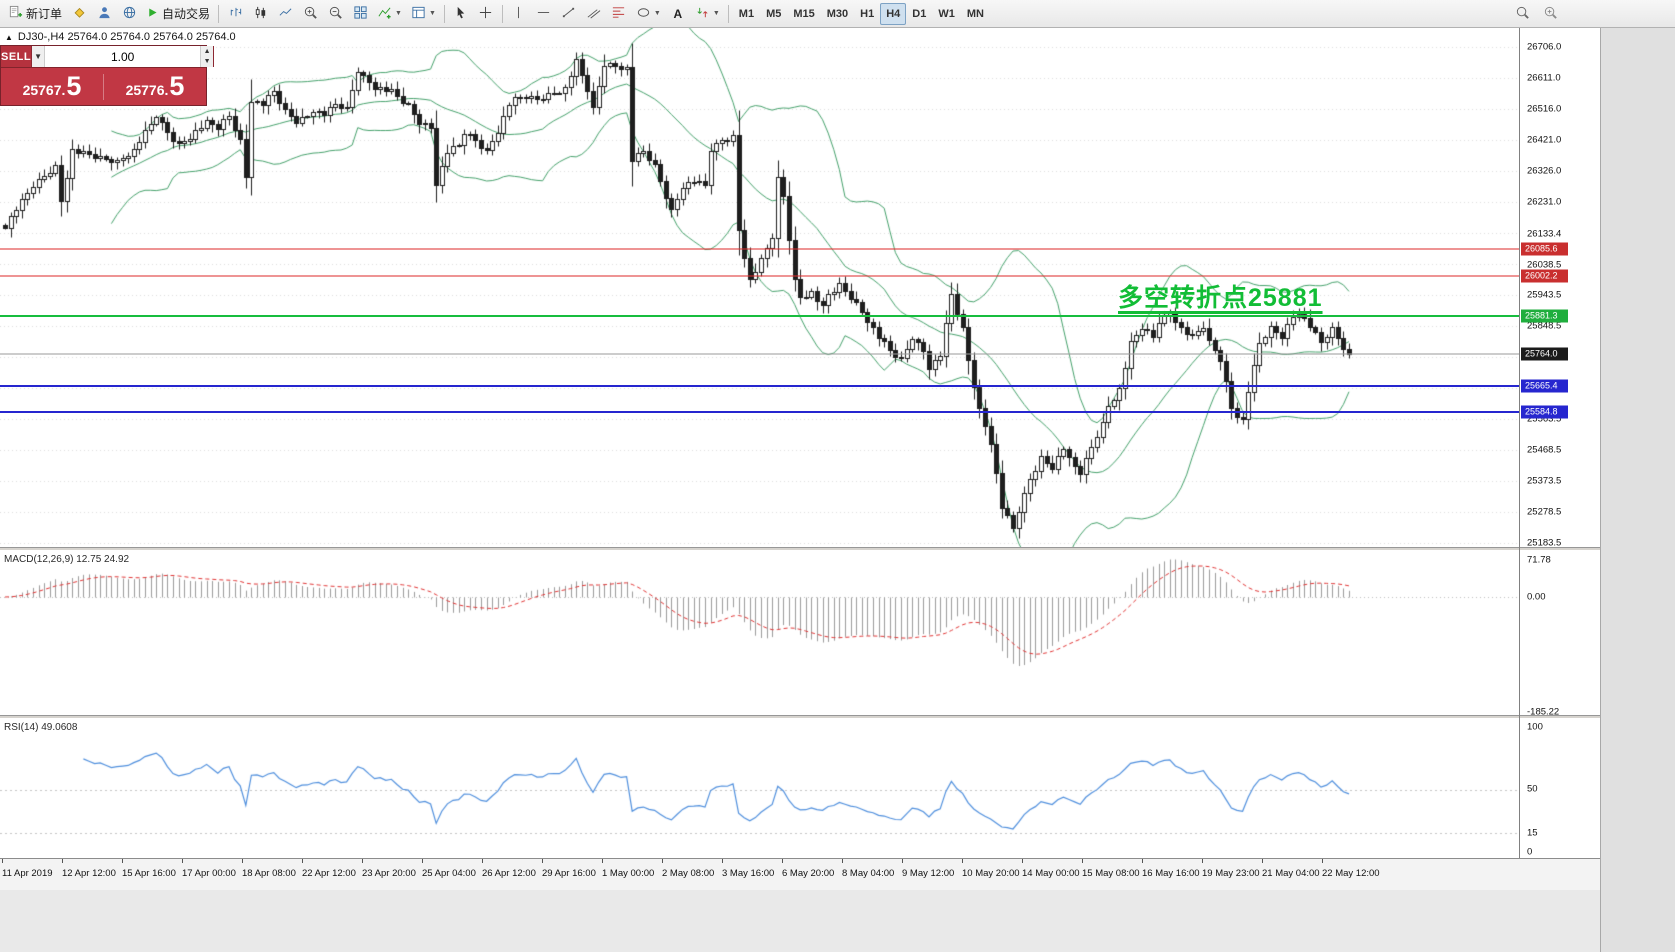  I want to click on vertical-line-tool-button, so click(519, 14).